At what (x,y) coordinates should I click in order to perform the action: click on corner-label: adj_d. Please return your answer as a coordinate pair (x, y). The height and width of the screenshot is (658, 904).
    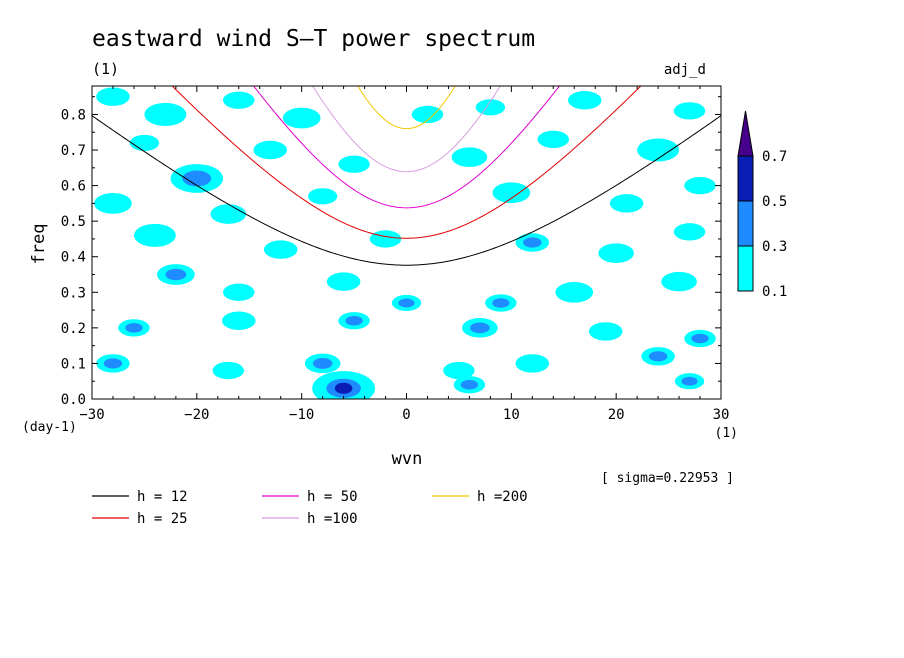
    Looking at the image, I should click on (685, 70).